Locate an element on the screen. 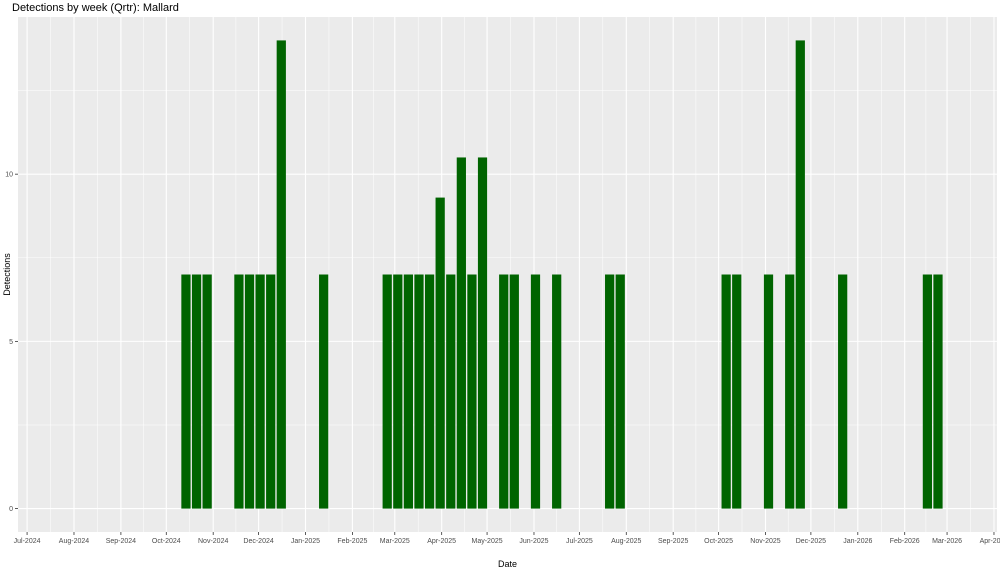 Image resolution: width=1000 pixels, height=573 pixels. x-tick-label: Aug-2025 is located at coordinates (626, 541).